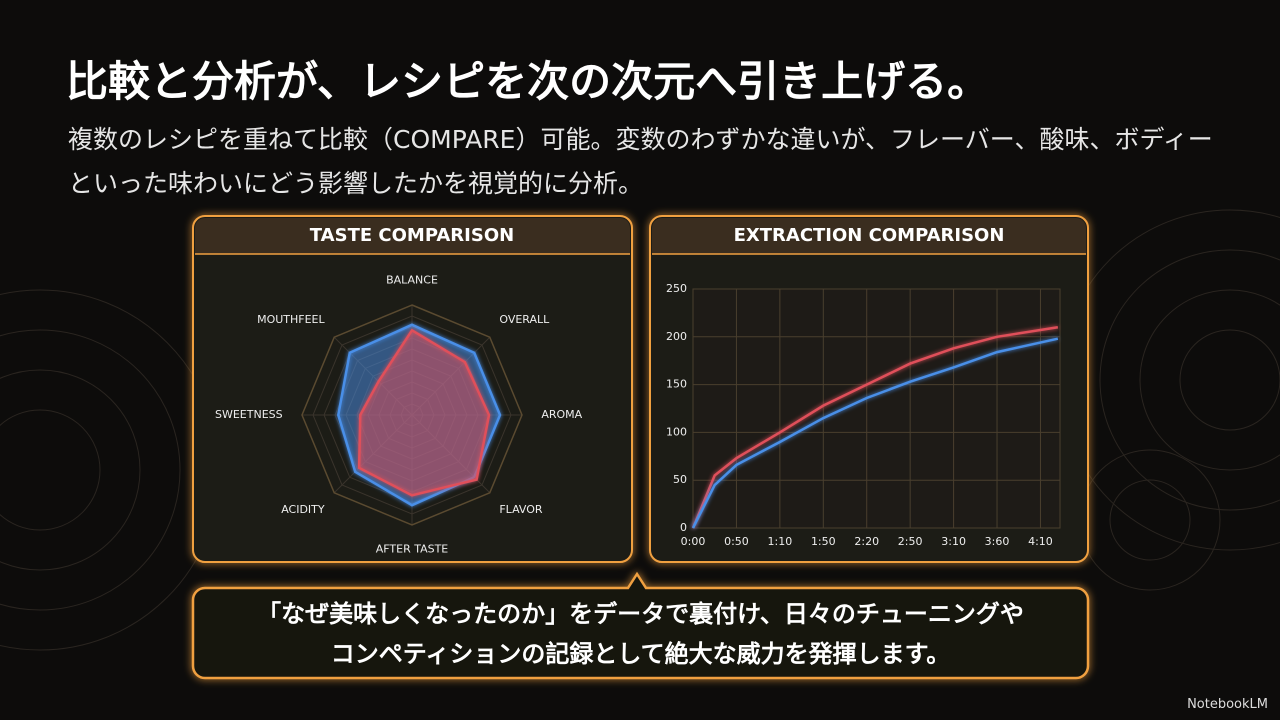 Image resolution: width=1280 pixels, height=720 pixels. Describe the element at coordinates (676, 336) in the screenshot. I see `y-tick-label: 200` at that location.